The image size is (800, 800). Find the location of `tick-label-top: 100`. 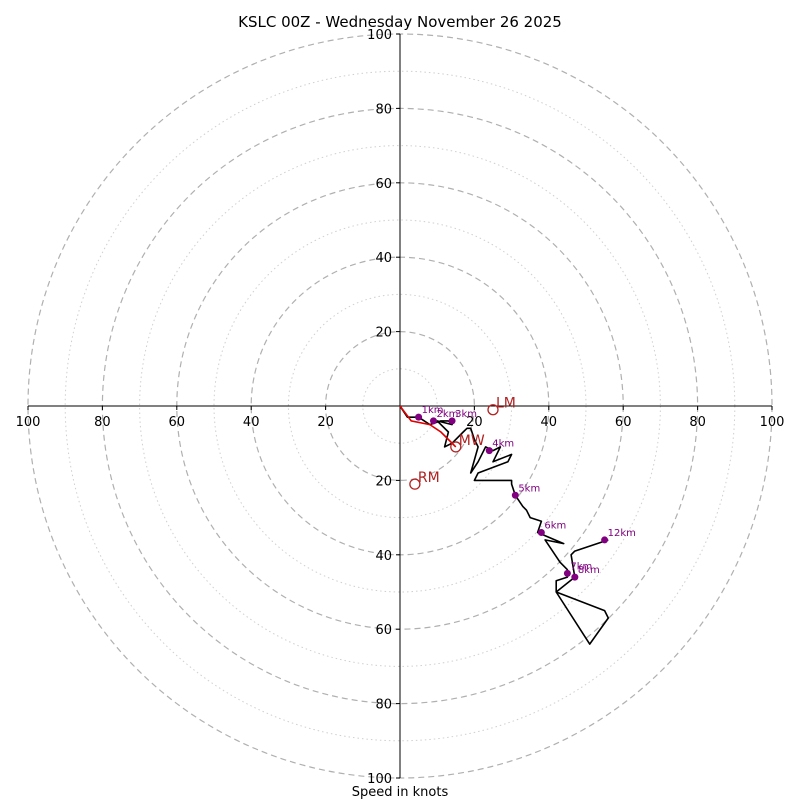

tick-label-top: 100 is located at coordinates (379, 35).